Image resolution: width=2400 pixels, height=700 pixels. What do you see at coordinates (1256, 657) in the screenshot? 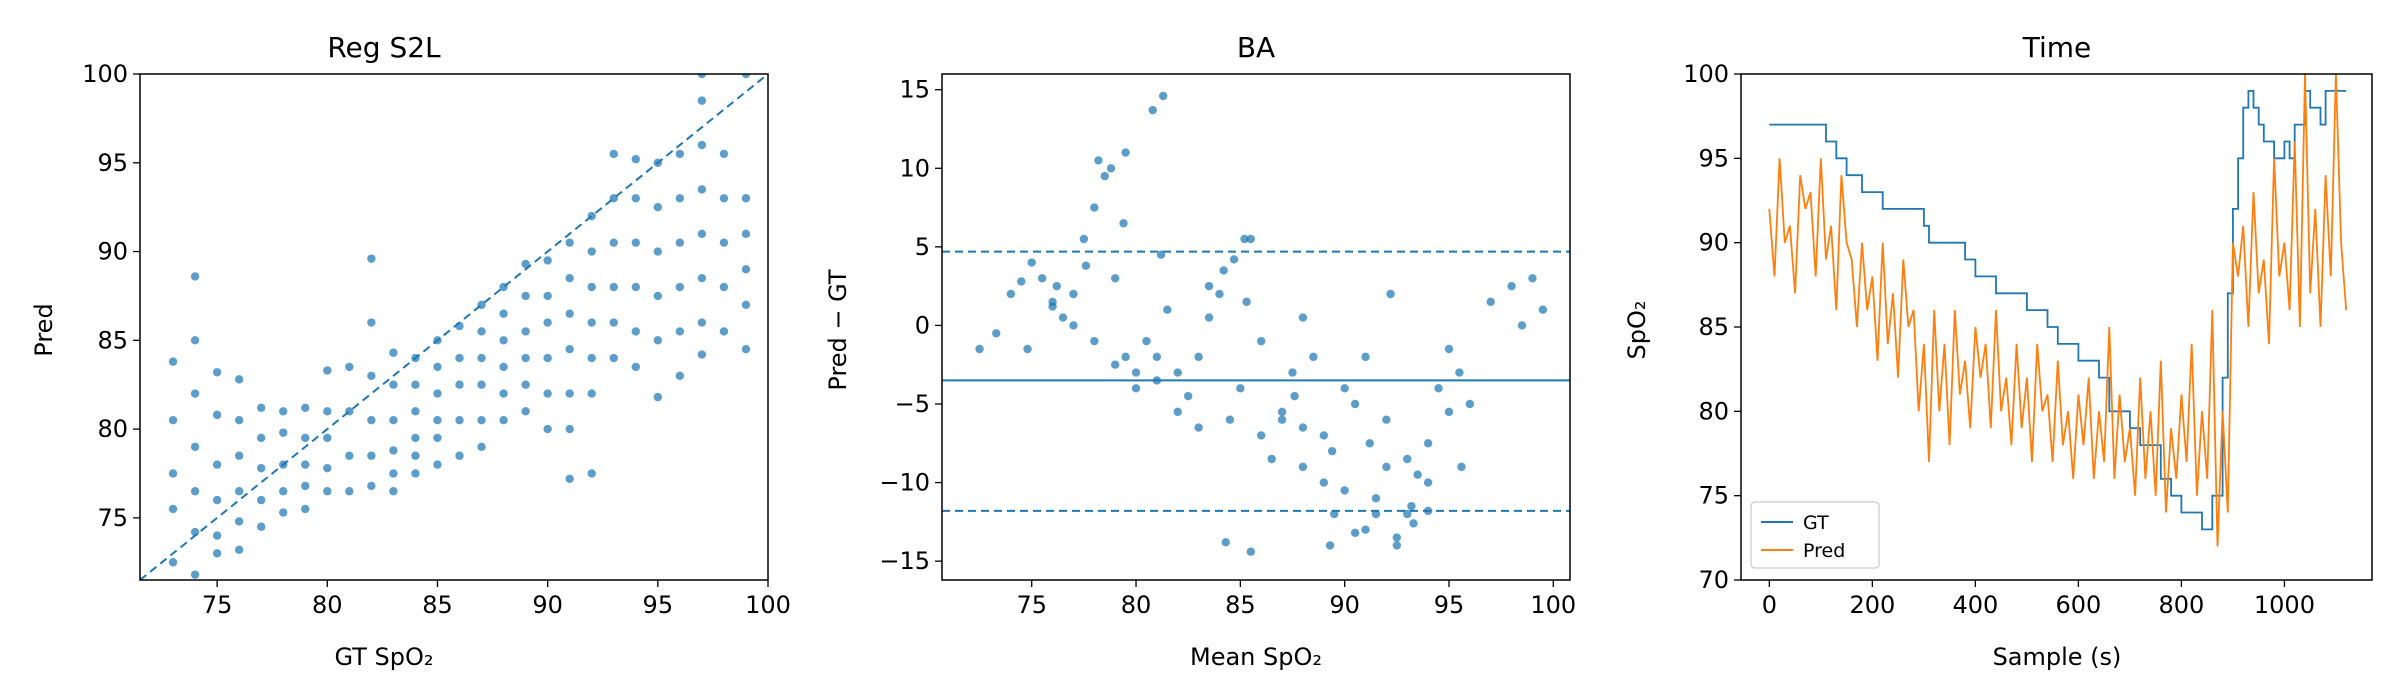
I see `x-axis-label: Mean SpO₂` at bounding box center [1256, 657].